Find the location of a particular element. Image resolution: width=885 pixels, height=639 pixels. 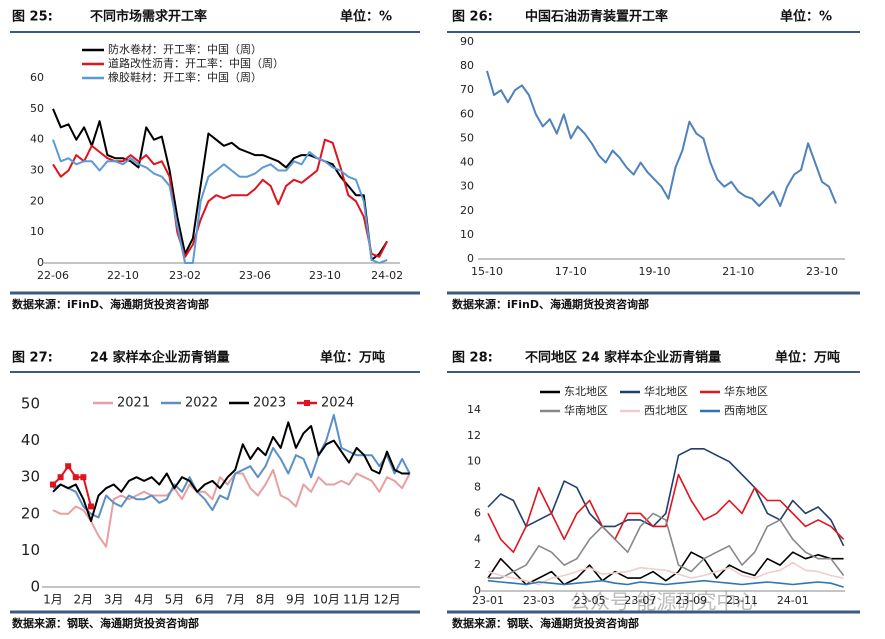

y-tick-label: 14 is located at coordinates (474, 409).